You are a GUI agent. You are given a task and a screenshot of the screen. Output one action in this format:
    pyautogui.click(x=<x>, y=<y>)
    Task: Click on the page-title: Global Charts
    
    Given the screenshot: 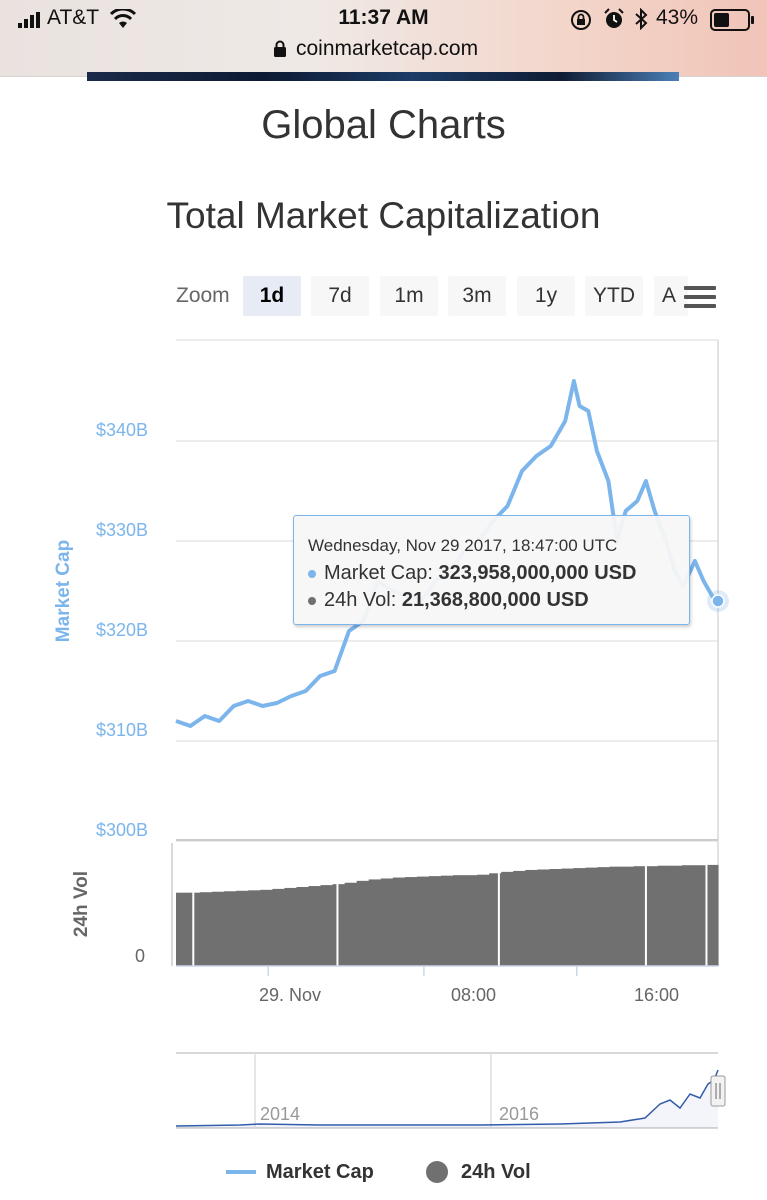 What is the action you would take?
    pyautogui.click(x=383, y=125)
    